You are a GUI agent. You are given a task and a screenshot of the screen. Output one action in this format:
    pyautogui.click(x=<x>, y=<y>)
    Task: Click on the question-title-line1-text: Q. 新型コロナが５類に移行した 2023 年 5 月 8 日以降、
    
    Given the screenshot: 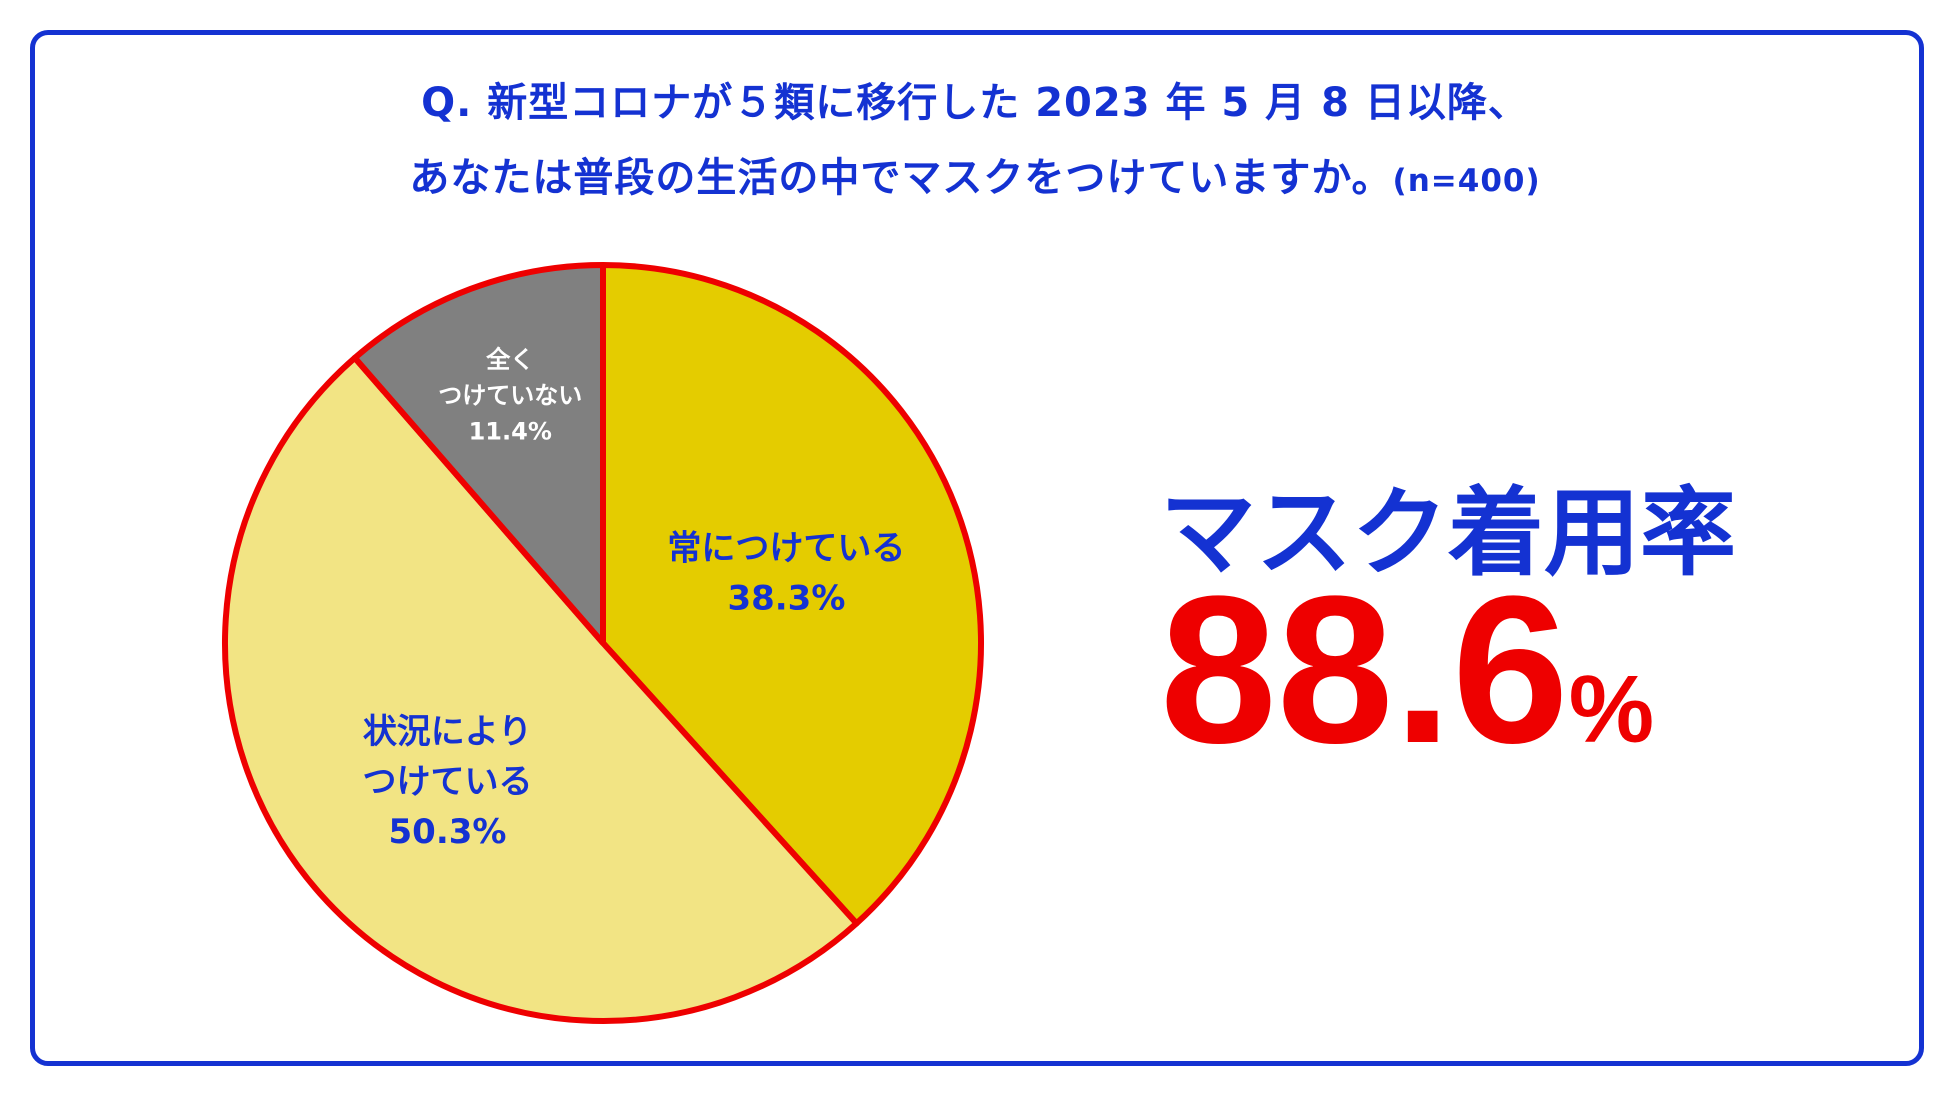 What is the action you would take?
    pyautogui.click(x=975, y=103)
    